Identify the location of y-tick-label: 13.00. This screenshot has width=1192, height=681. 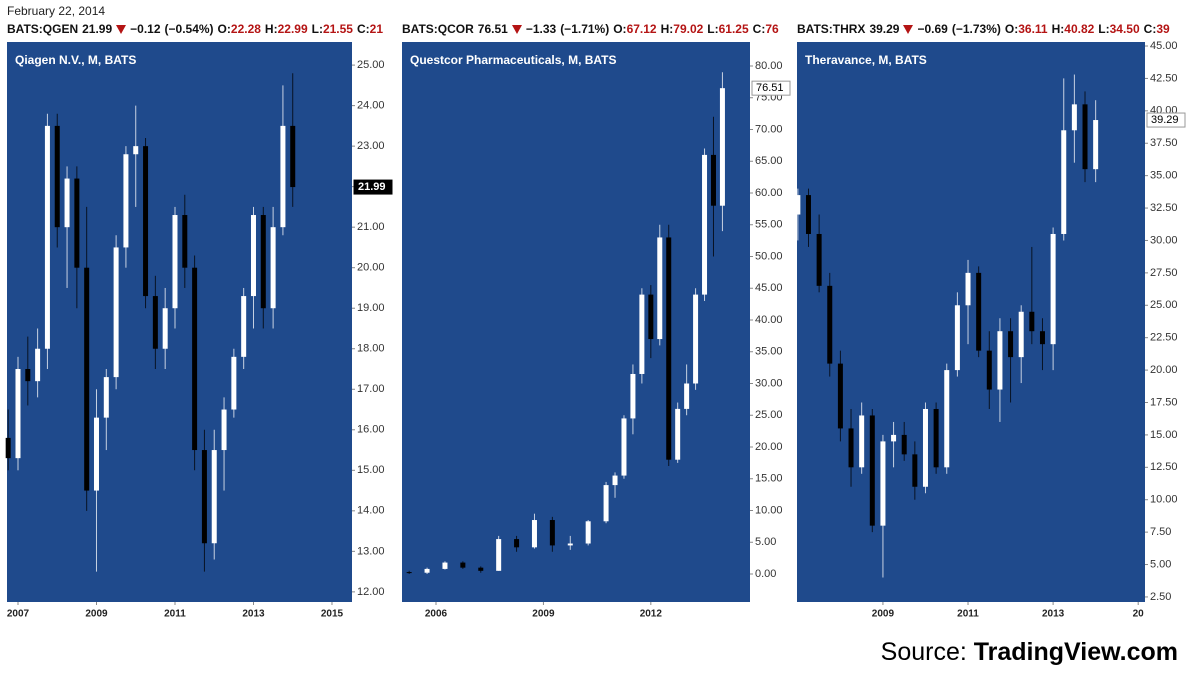
(371, 551).